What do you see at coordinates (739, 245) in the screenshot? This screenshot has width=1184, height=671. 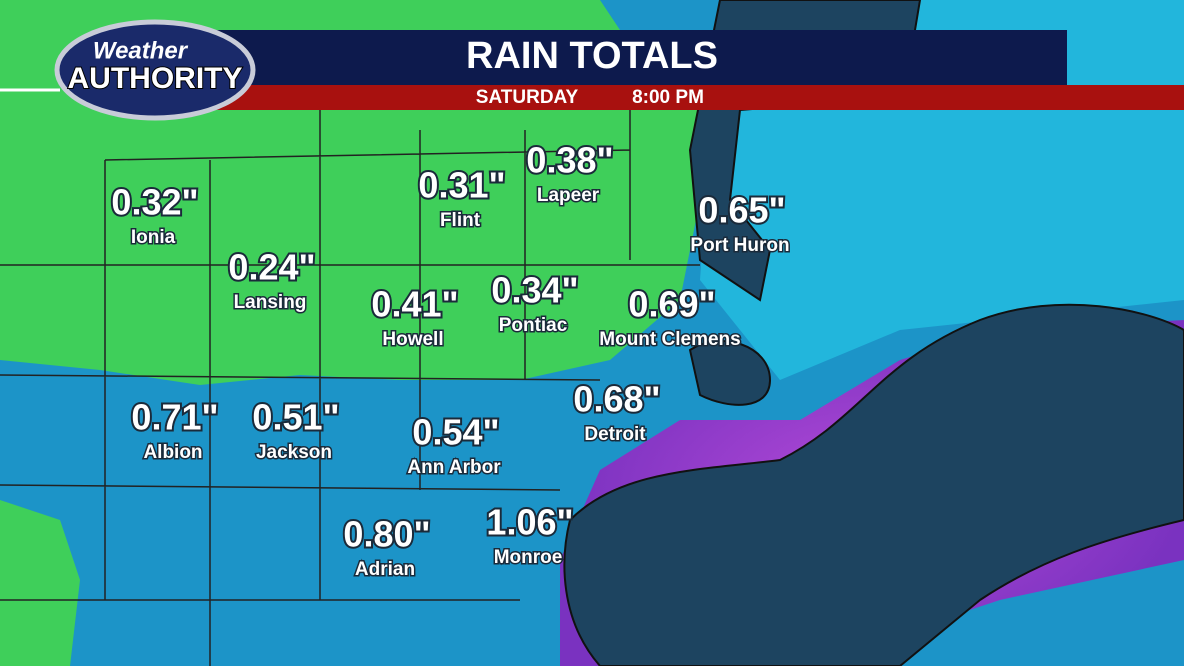 I see `location-name: Port Huron` at bounding box center [739, 245].